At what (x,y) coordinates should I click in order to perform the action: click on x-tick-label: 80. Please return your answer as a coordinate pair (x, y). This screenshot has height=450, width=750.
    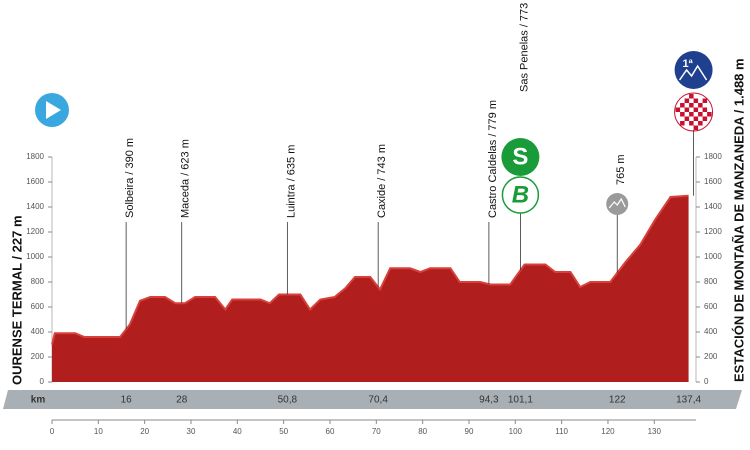
    Looking at the image, I should click on (422, 431).